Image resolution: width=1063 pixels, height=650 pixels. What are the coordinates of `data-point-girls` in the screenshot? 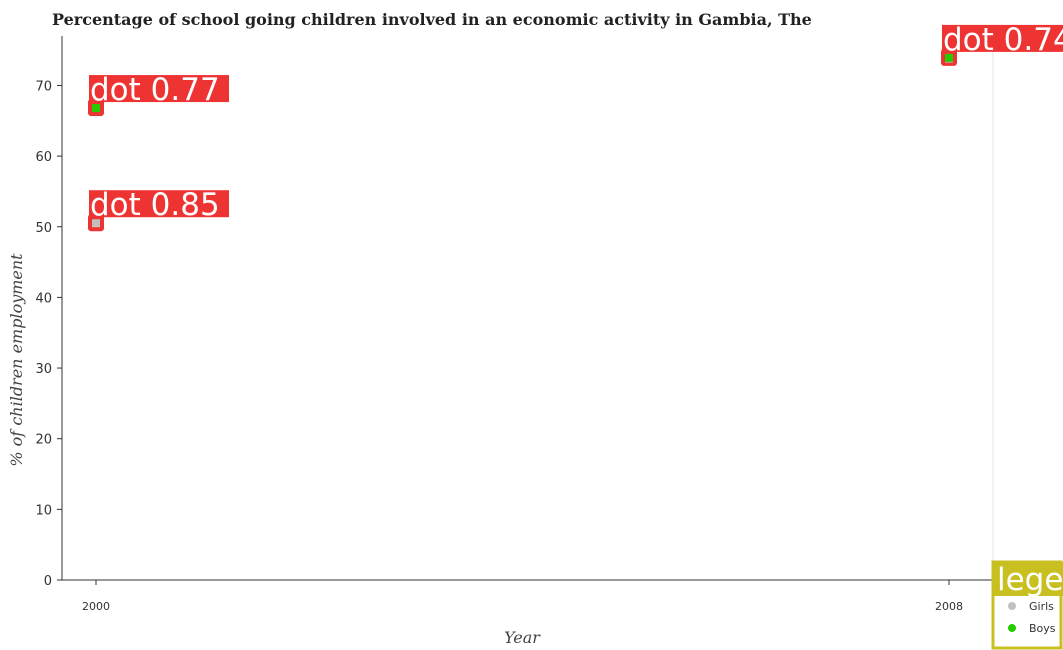 It's located at (96, 223).